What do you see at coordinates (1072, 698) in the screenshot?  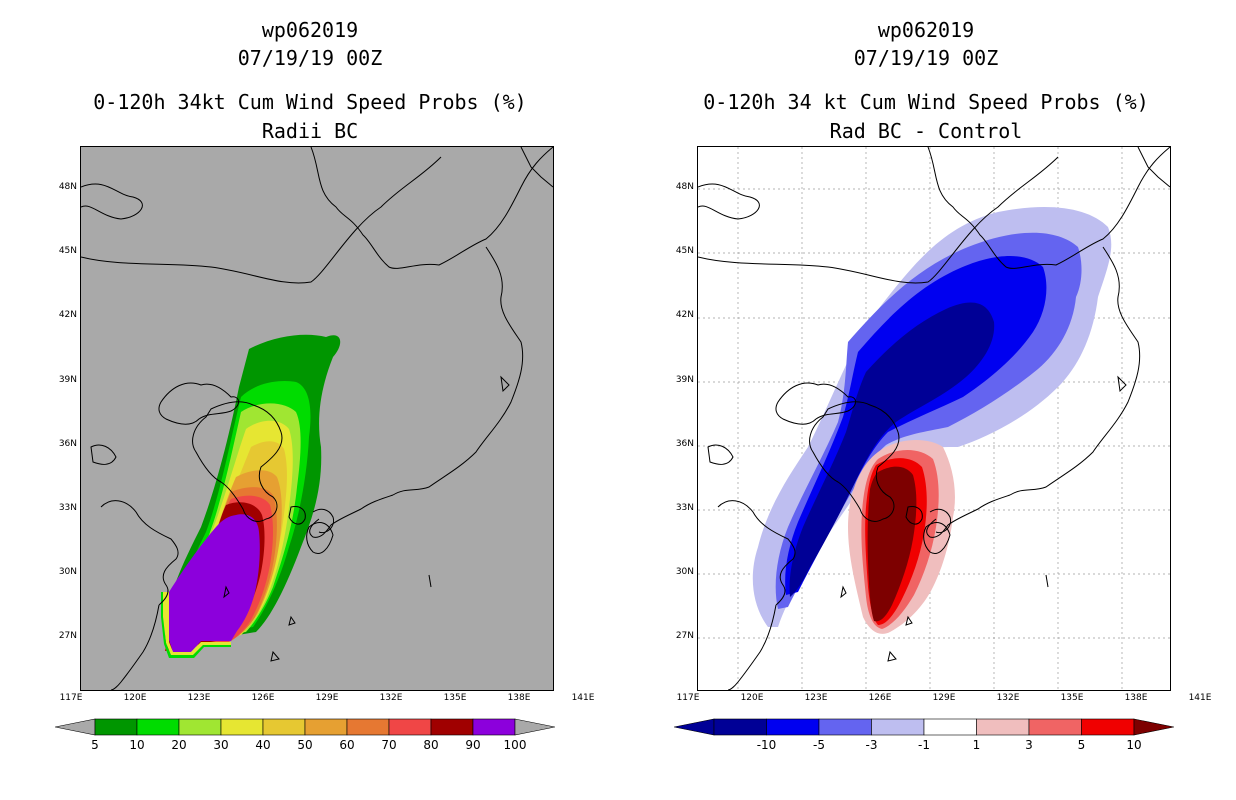 I see `right-lon-label: 135E` at bounding box center [1072, 698].